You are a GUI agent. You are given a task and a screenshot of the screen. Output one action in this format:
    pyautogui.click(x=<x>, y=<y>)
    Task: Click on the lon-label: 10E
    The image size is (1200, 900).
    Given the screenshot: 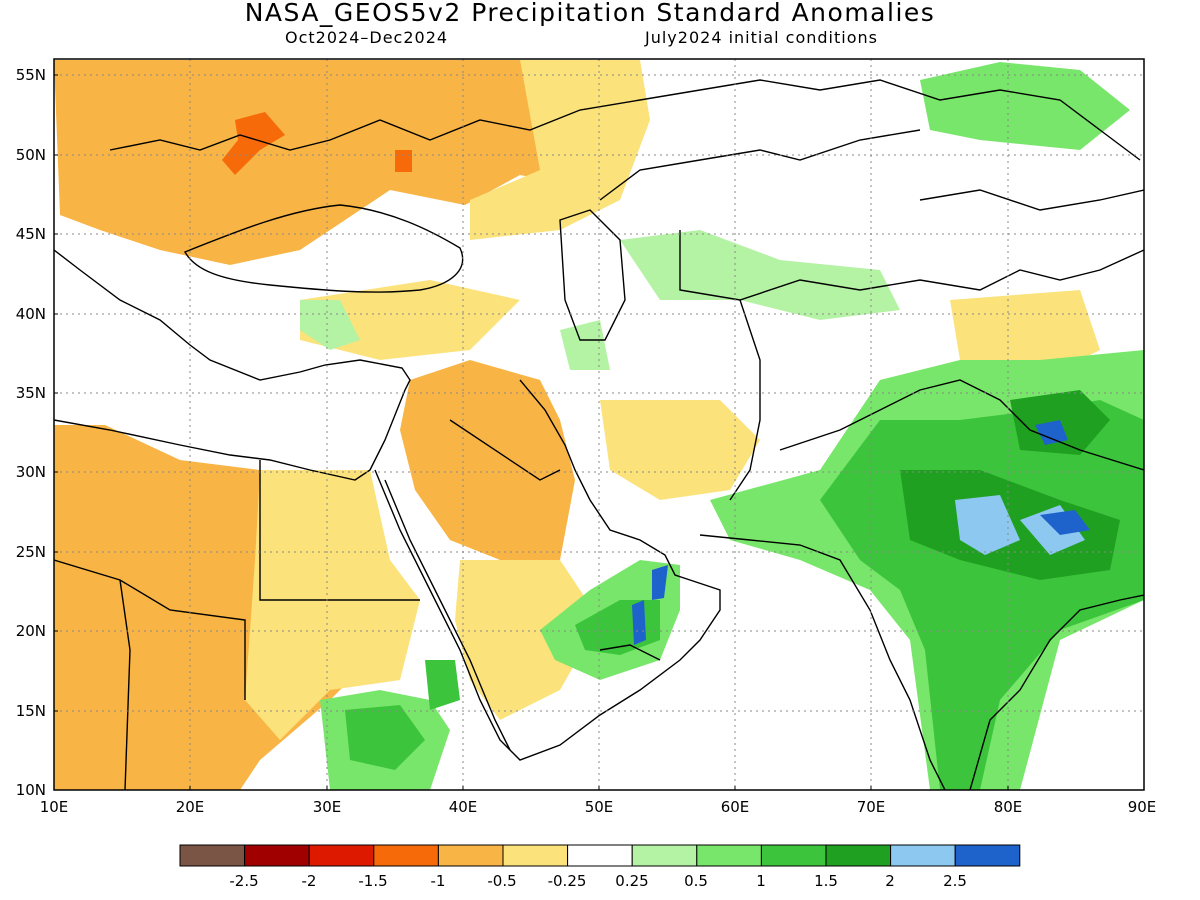 What is the action you would take?
    pyautogui.click(x=54, y=807)
    